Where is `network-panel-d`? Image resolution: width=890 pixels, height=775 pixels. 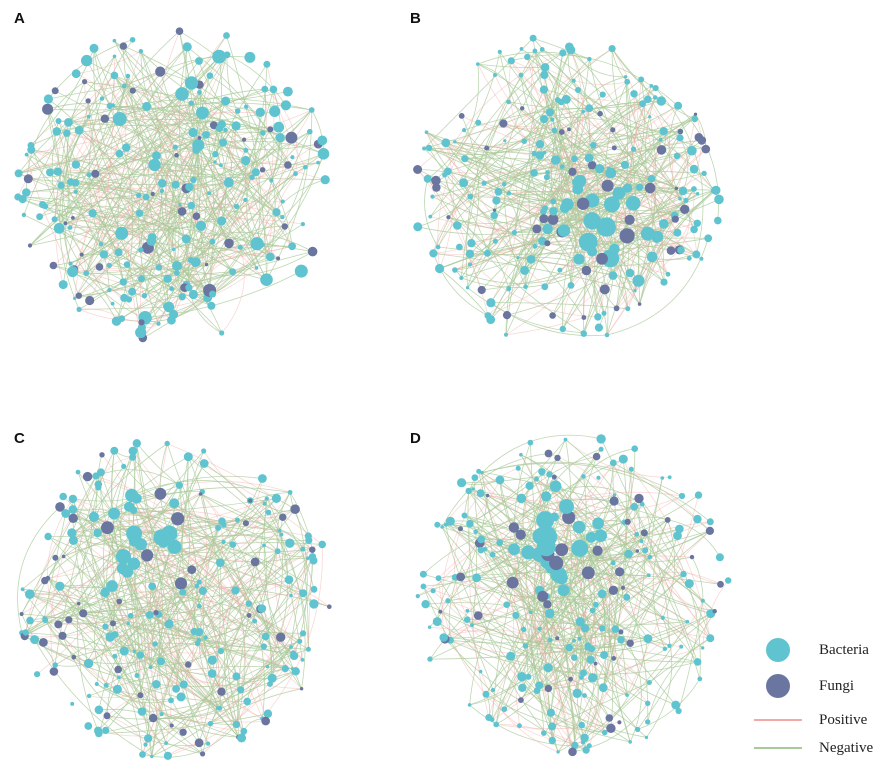
network-panel-d is located at coordinates (574, 595).